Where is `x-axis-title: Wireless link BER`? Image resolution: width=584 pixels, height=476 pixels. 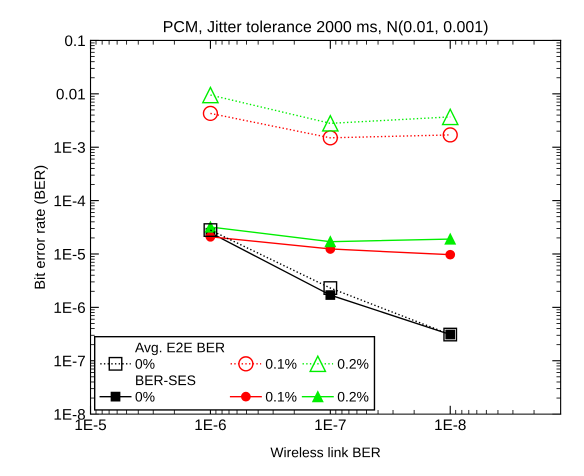 x-axis-title: Wireless link BER is located at coordinates (325, 452).